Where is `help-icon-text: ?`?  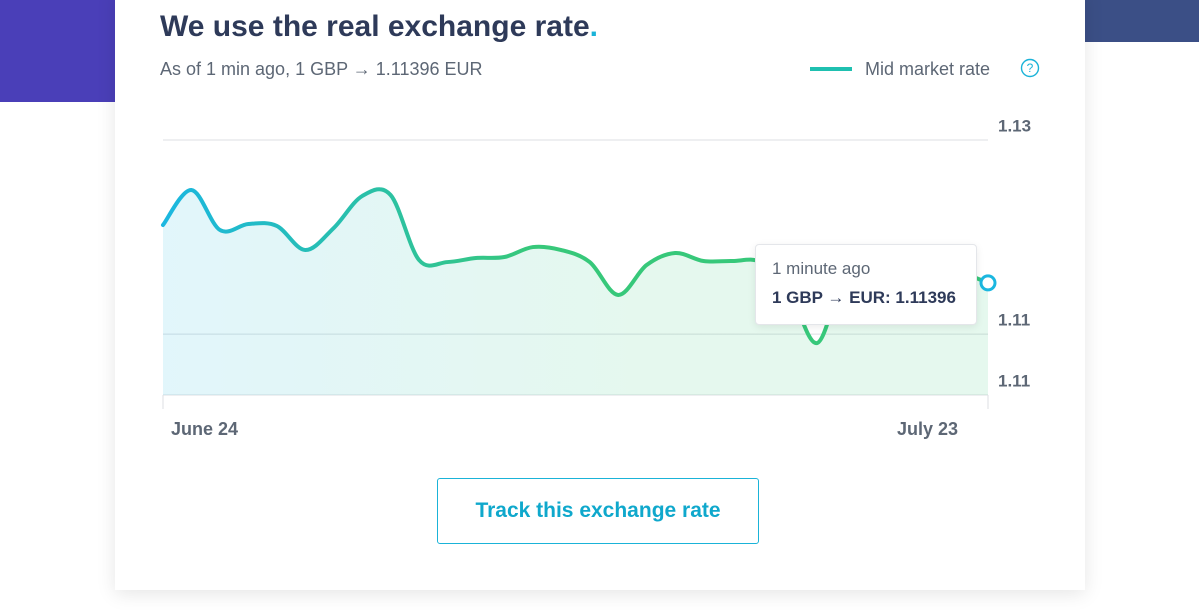 help-icon-text: ? is located at coordinates (1030, 68).